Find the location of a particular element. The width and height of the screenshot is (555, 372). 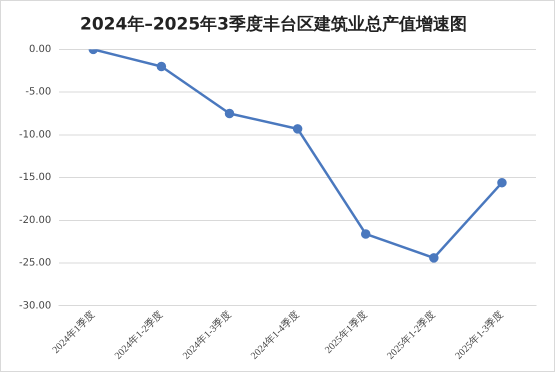

y-tick-label: -15.00 is located at coordinates (35, 178).